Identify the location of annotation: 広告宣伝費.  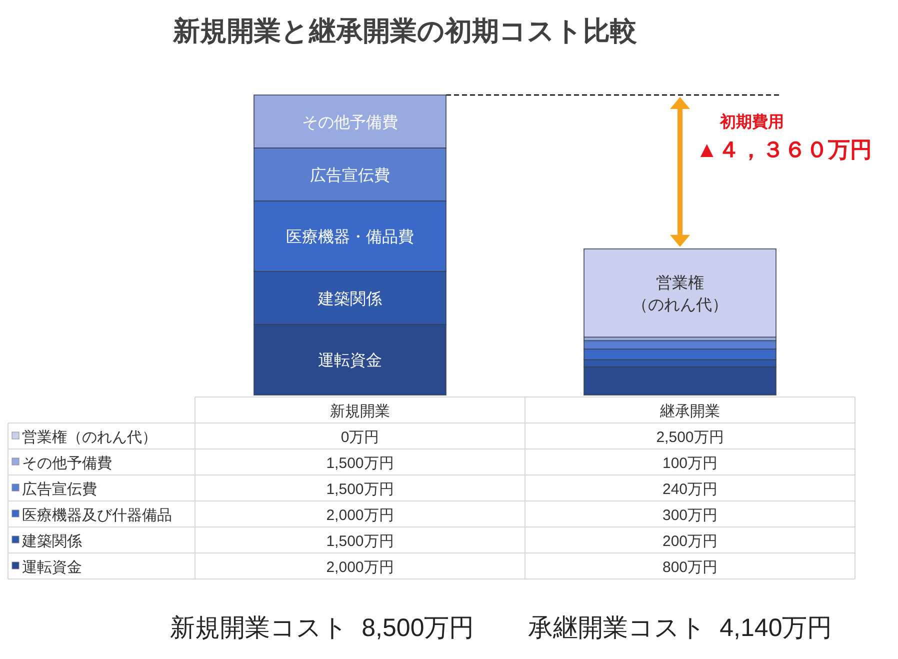
(350, 175).